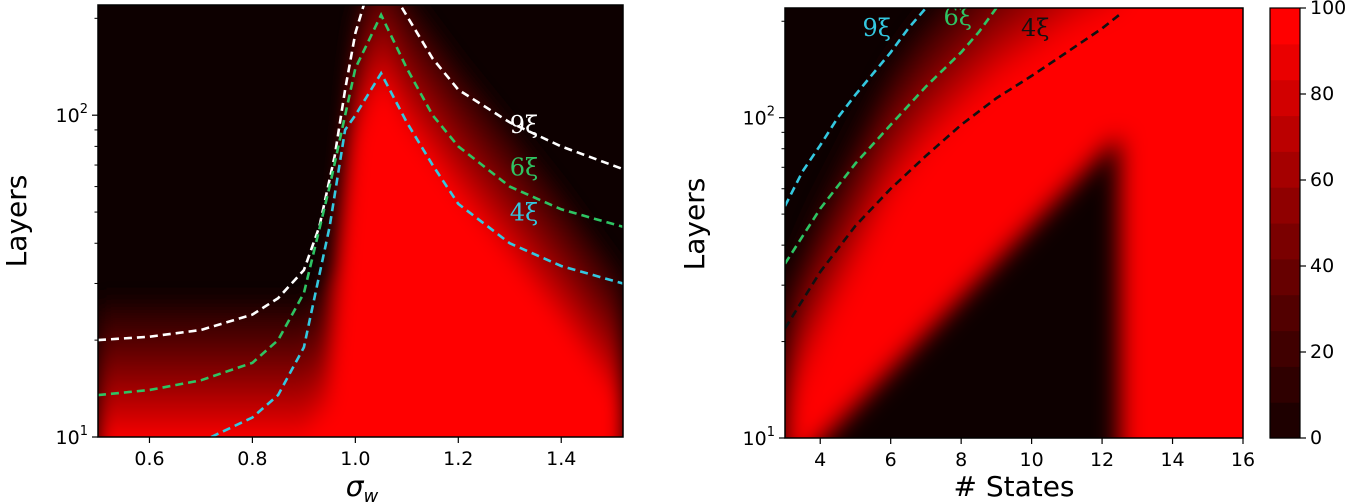  What do you see at coordinates (1035, 28) in the screenshot?
I see `right-annotation-4ξ: 4ξ` at bounding box center [1035, 28].